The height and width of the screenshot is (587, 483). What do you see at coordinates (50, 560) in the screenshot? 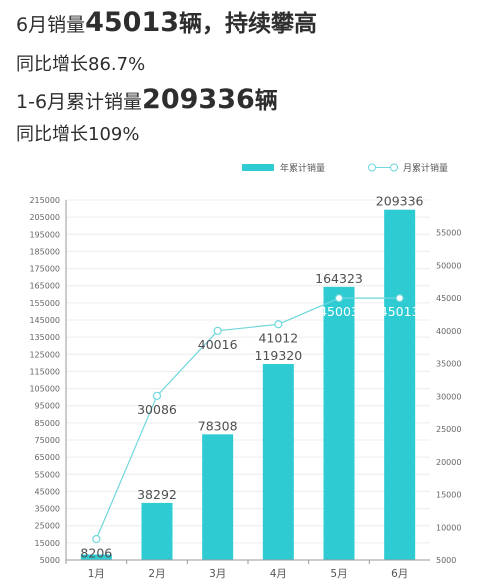
I see `left-axis-tick: 5000` at bounding box center [50, 560].